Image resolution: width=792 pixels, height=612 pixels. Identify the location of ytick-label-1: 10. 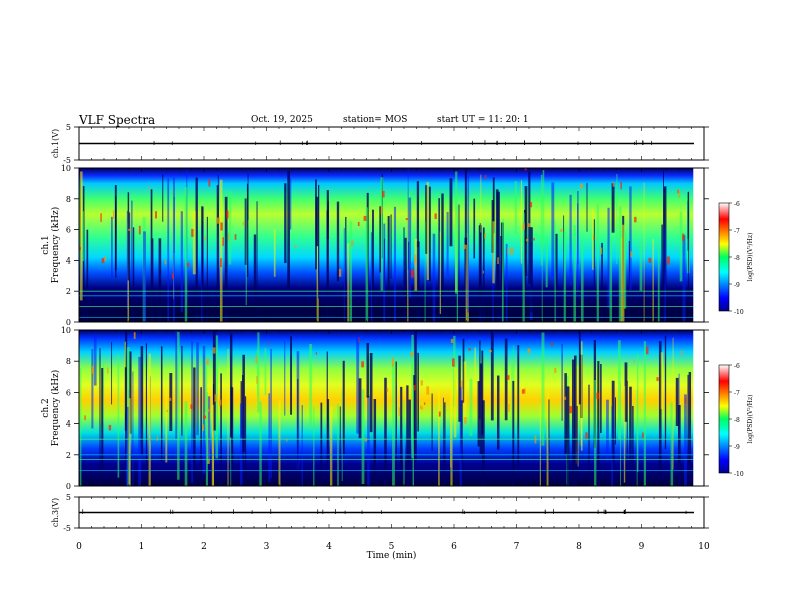
(66, 168).